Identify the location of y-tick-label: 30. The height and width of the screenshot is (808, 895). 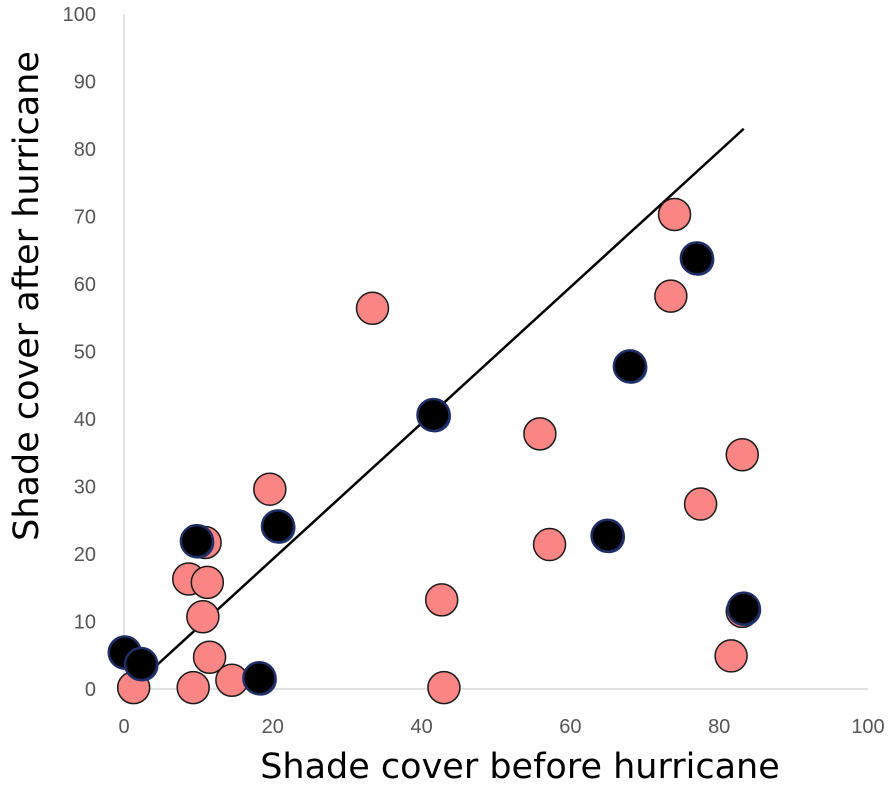
(85, 488).